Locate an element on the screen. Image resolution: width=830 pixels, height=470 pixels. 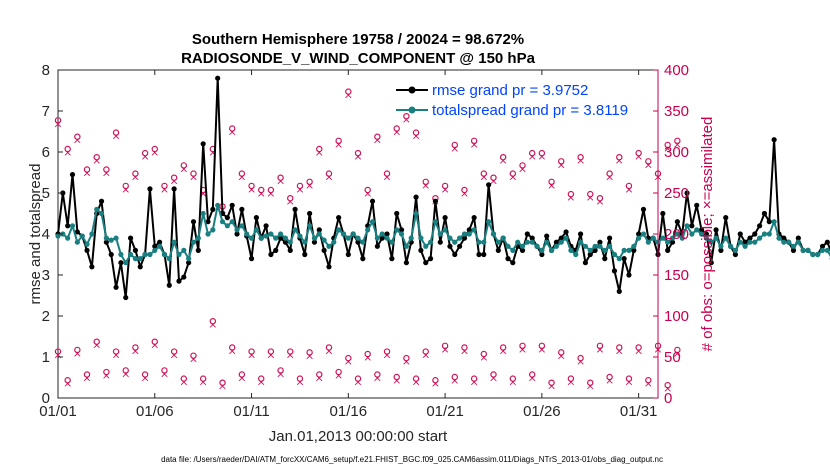
x-tick-label: 01/31 is located at coordinates (639, 411).